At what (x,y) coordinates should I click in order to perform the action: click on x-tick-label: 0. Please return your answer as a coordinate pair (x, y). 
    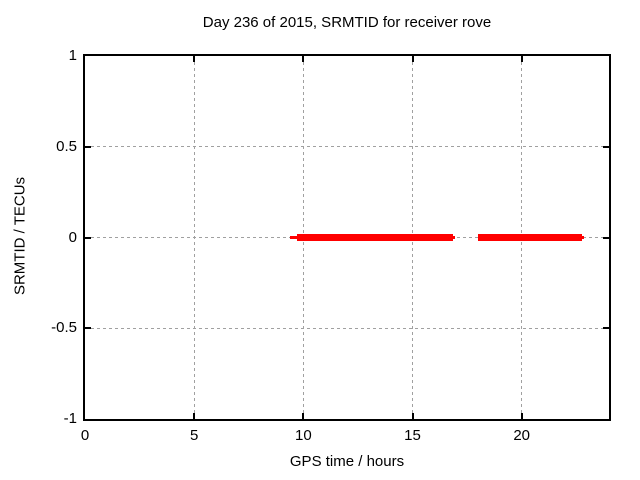
    Looking at the image, I should click on (85, 435).